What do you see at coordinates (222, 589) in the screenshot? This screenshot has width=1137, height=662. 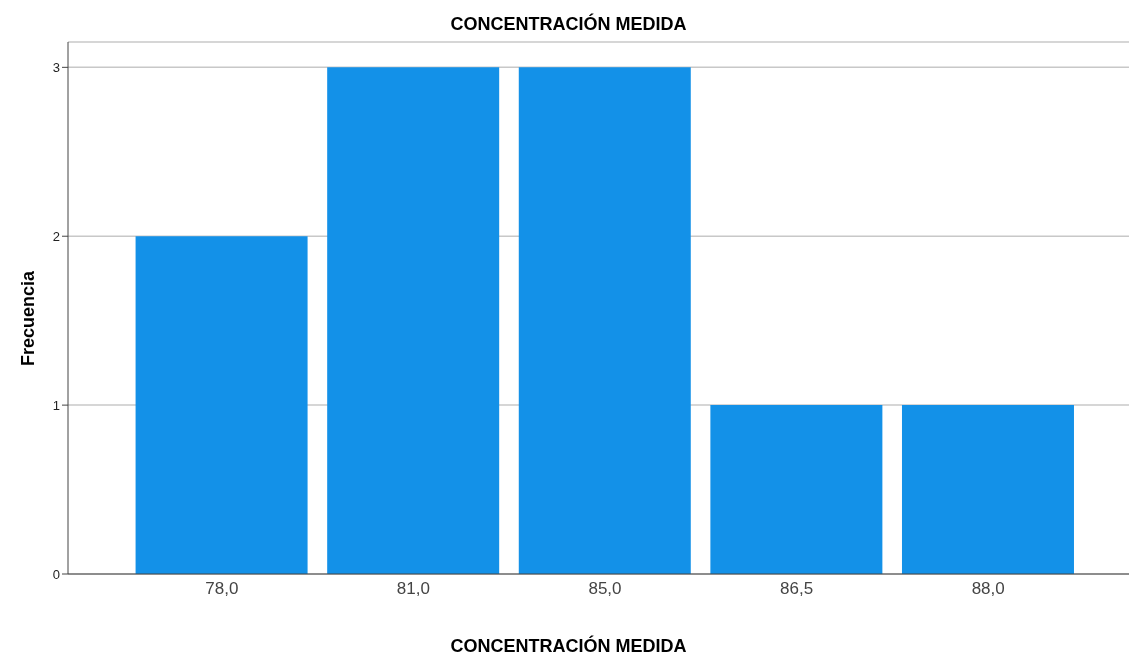 I see `x-tick-label: 78,0` at bounding box center [222, 589].